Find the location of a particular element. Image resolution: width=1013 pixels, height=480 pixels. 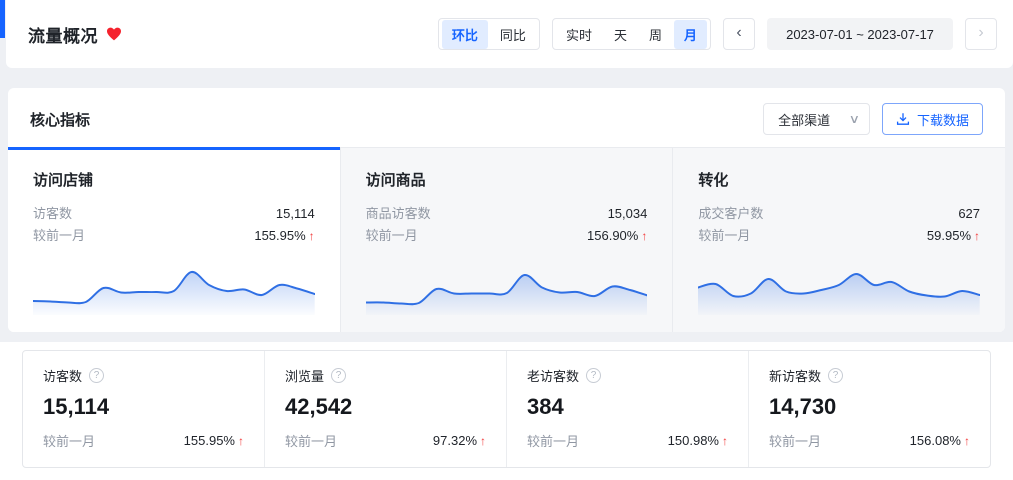

stat-compare-value: 156.08% ↑ is located at coordinates (939, 440).